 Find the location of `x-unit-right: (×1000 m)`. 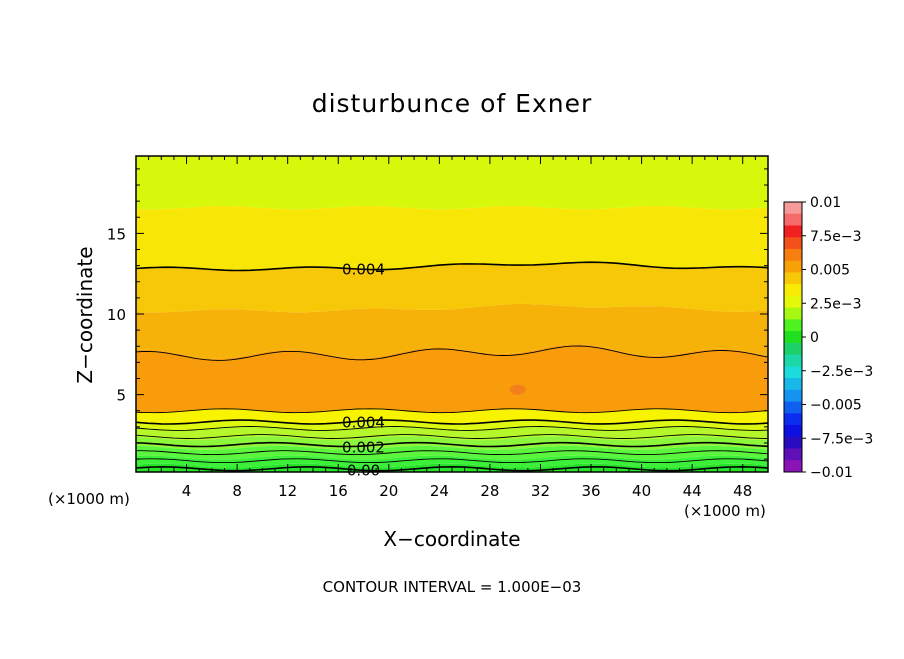

x-unit-right: (×1000 m) is located at coordinates (725, 511).